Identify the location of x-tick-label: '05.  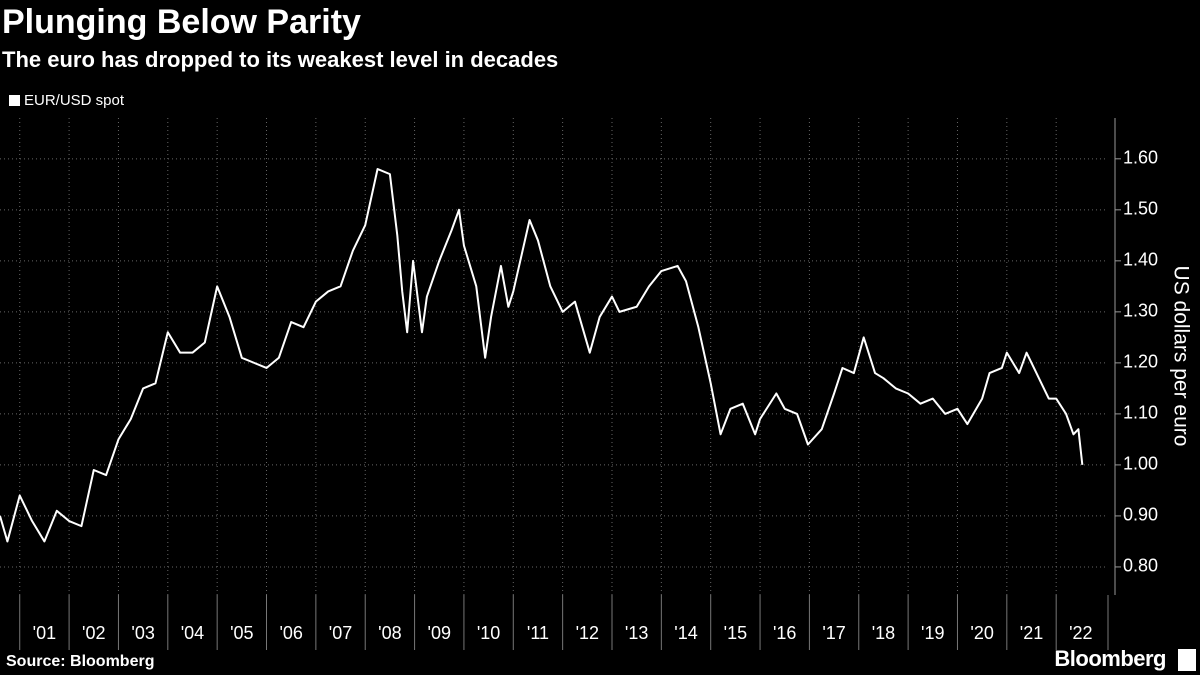
(241, 633).